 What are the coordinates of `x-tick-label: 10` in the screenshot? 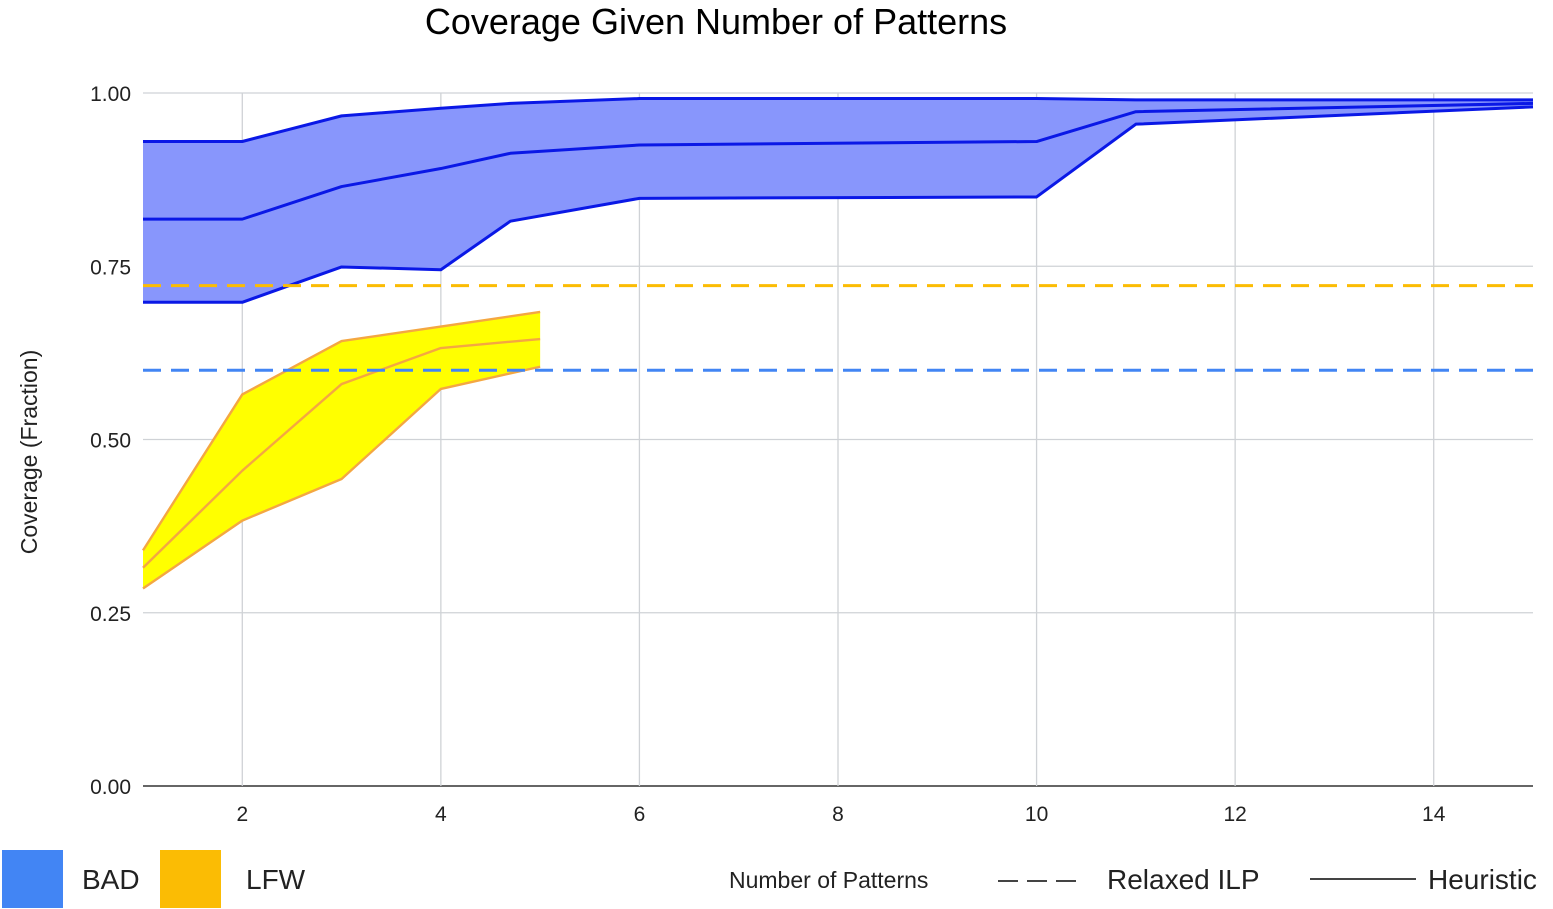 It's located at (1036, 814).